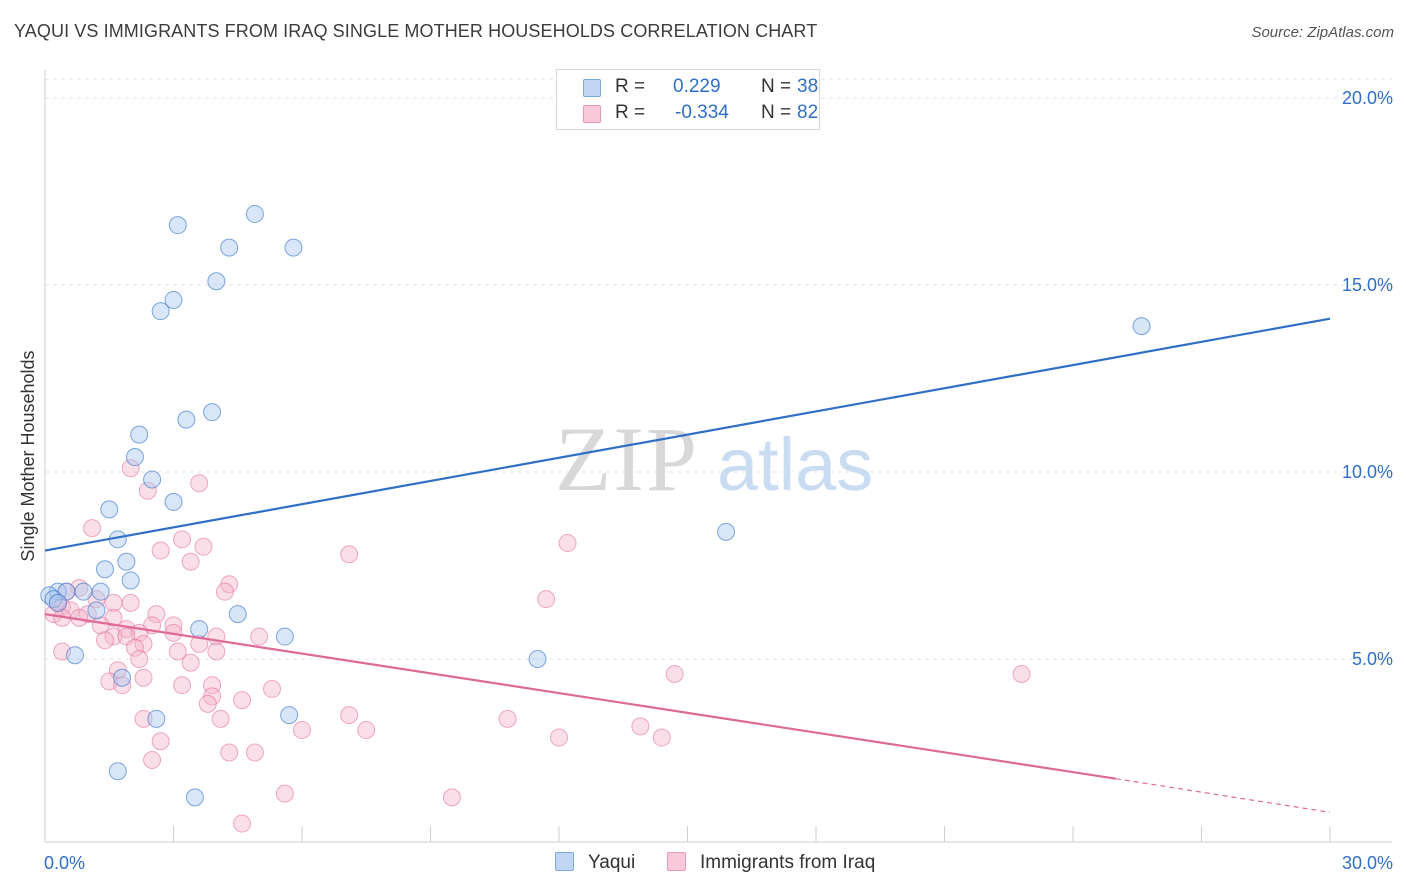 The width and height of the screenshot is (1406, 892). Describe the element at coordinates (612, 862) in the screenshot. I see `bottom-legend-label-yaqui: Yaqui` at that location.